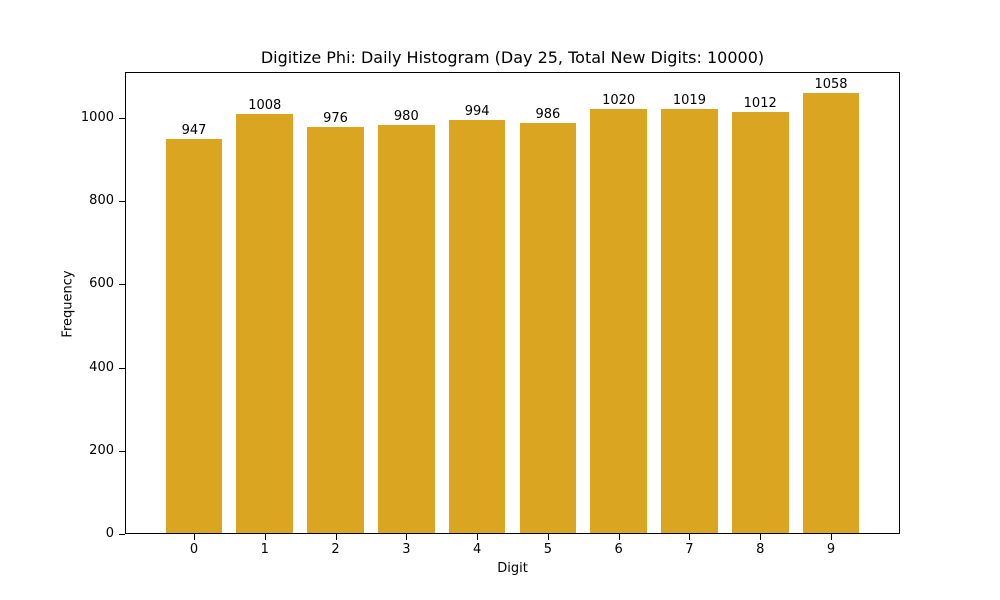 The height and width of the screenshot is (600, 1000). I want to click on x-tick-label: 0, so click(194, 549).